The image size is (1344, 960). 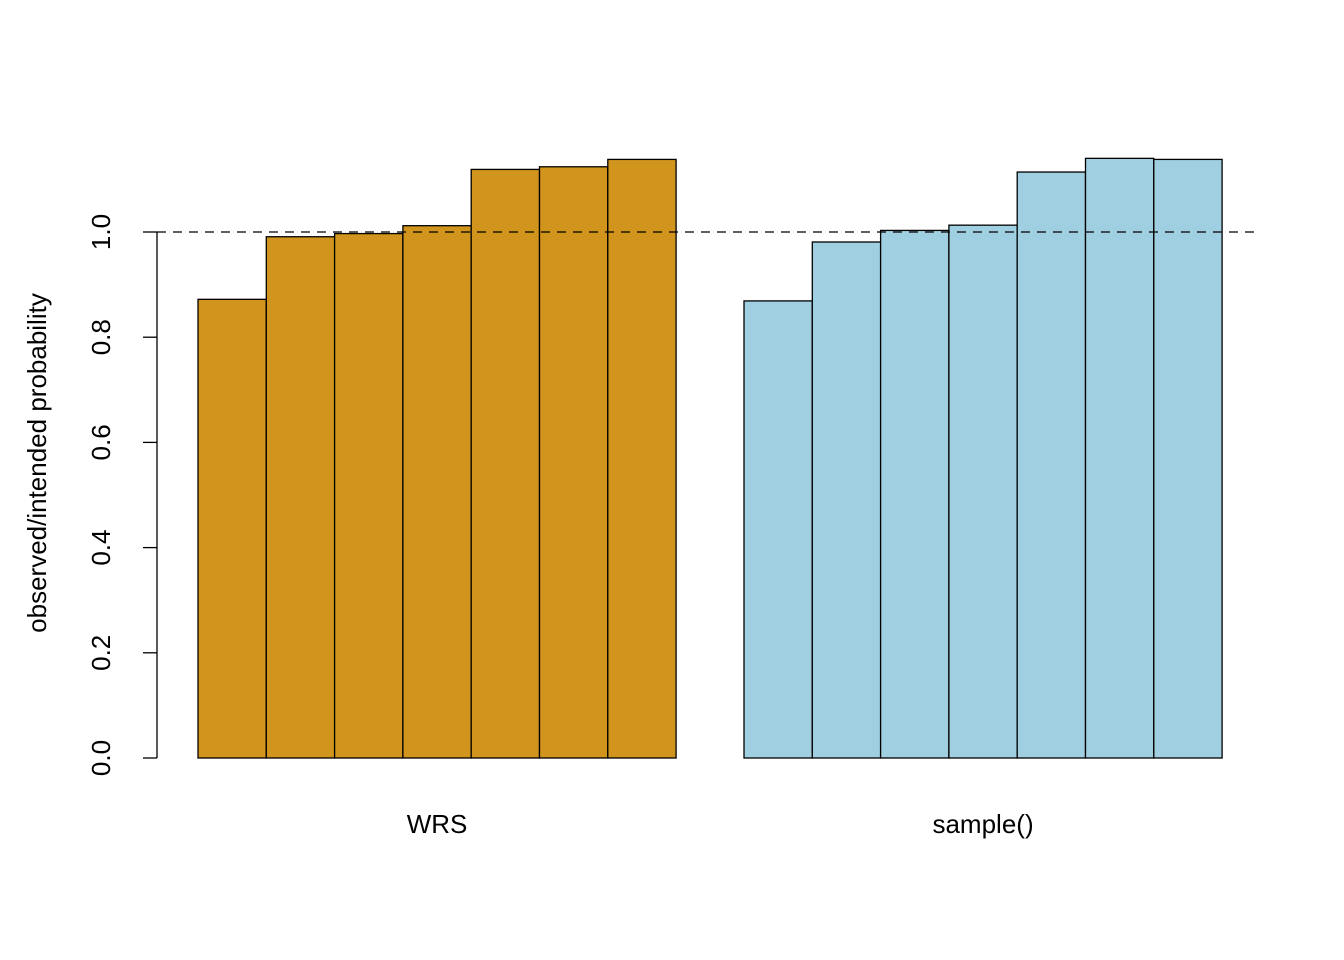 I want to click on y-tick-label: 0.2, so click(x=101, y=653).